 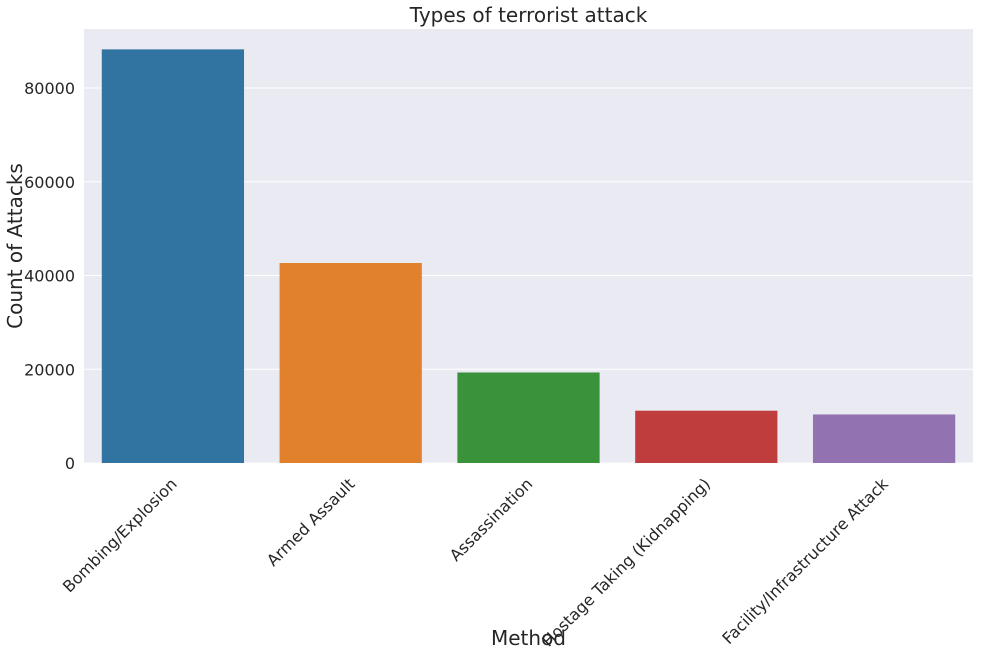 What do you see at coordinates (626, 562) in the screenshot?
I see `x-tick-label: Hostage Taking (Kidnapping)` at bounding box center [626, 562].